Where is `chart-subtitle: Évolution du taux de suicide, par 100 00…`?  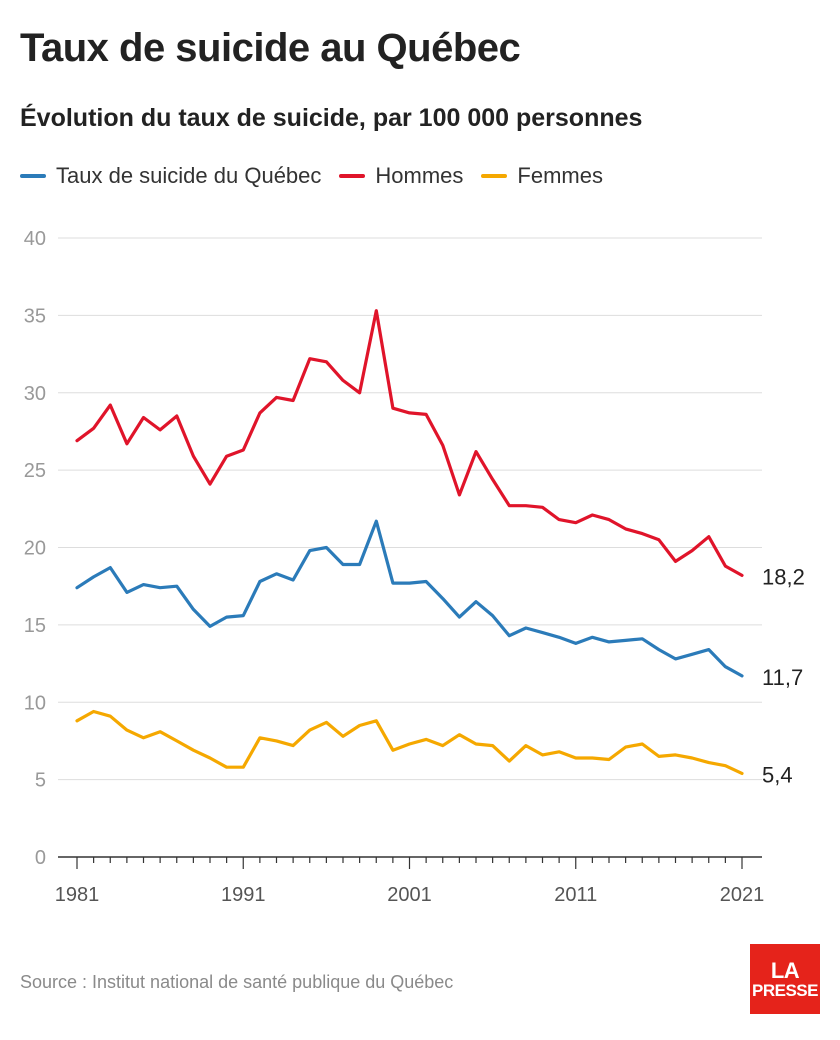 chart-subtitle: Évolution du taux de suicide, par 100 00… is located at coordinates (331, 118).